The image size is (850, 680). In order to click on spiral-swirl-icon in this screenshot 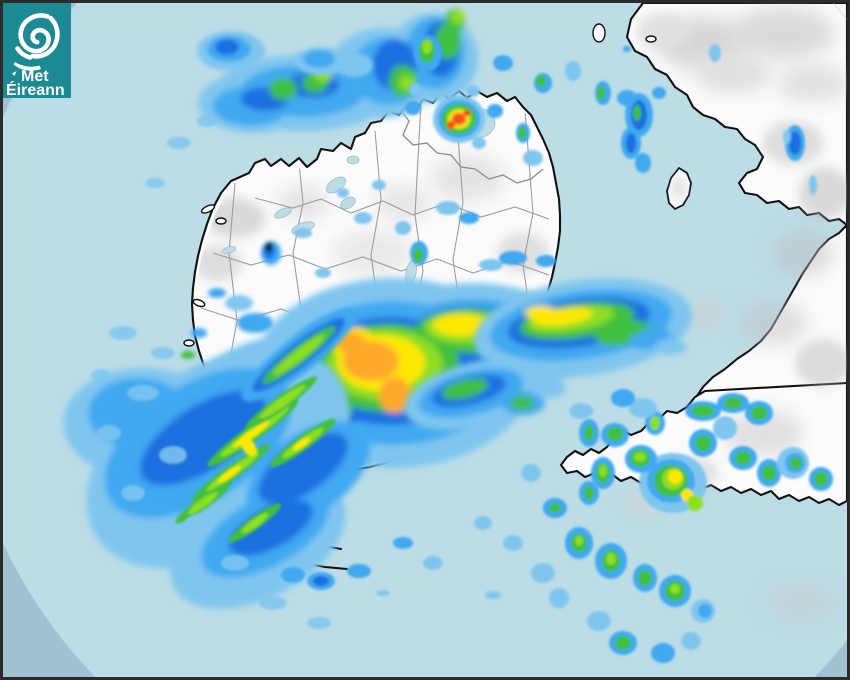, I will do `click(37, 36)`.